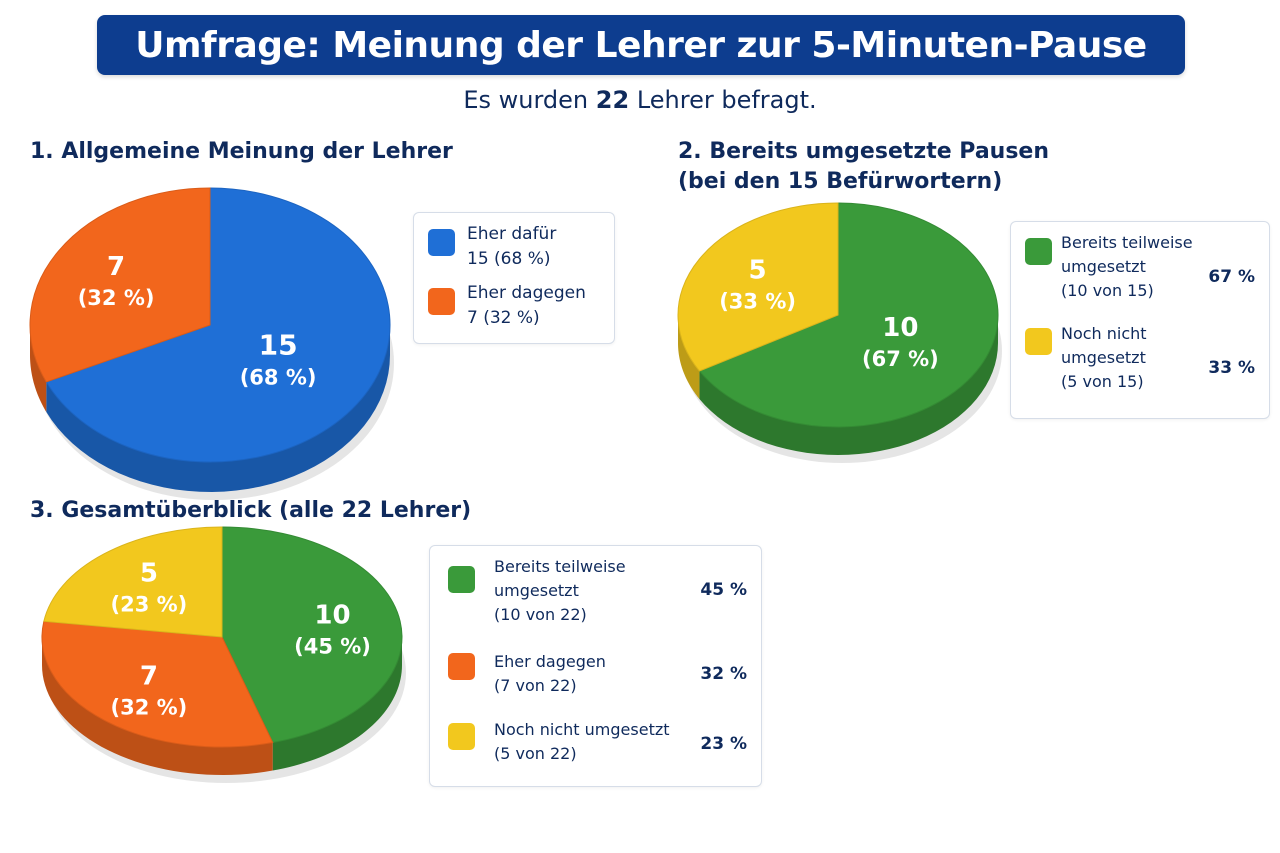 The width and height of the screenshot is (1280, 853). I want to click on slice-percent-label: (33 %), so click(757, 302).